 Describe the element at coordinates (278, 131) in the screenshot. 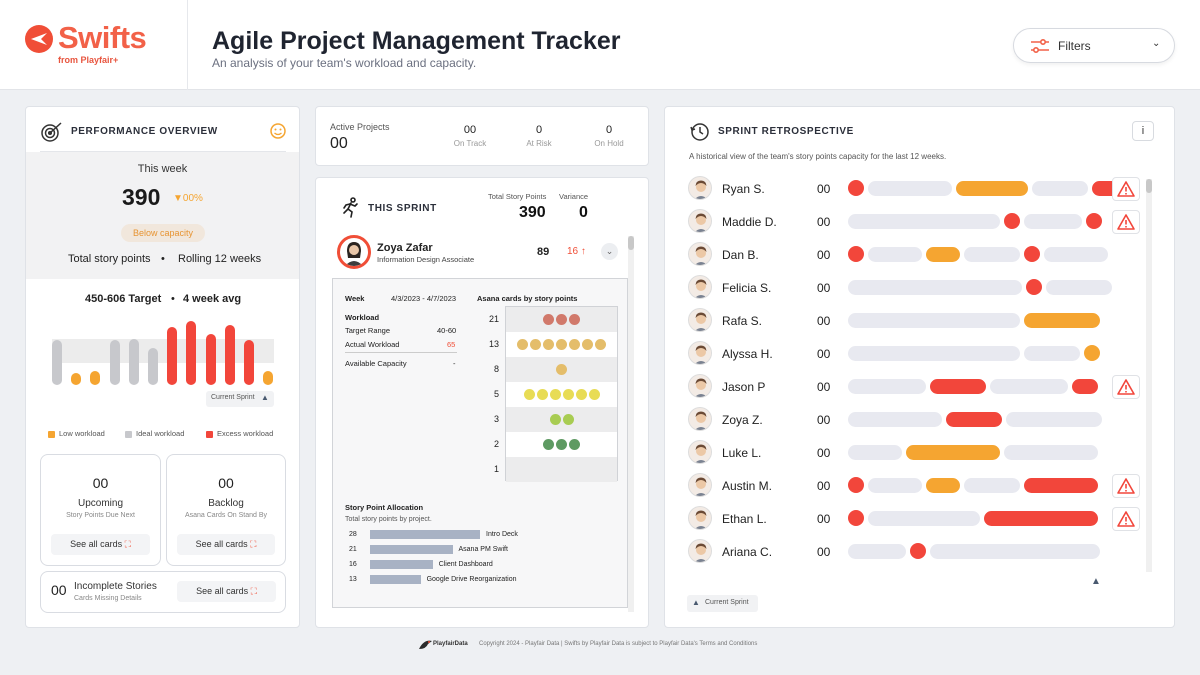

I see `smiley-icon` at that location.